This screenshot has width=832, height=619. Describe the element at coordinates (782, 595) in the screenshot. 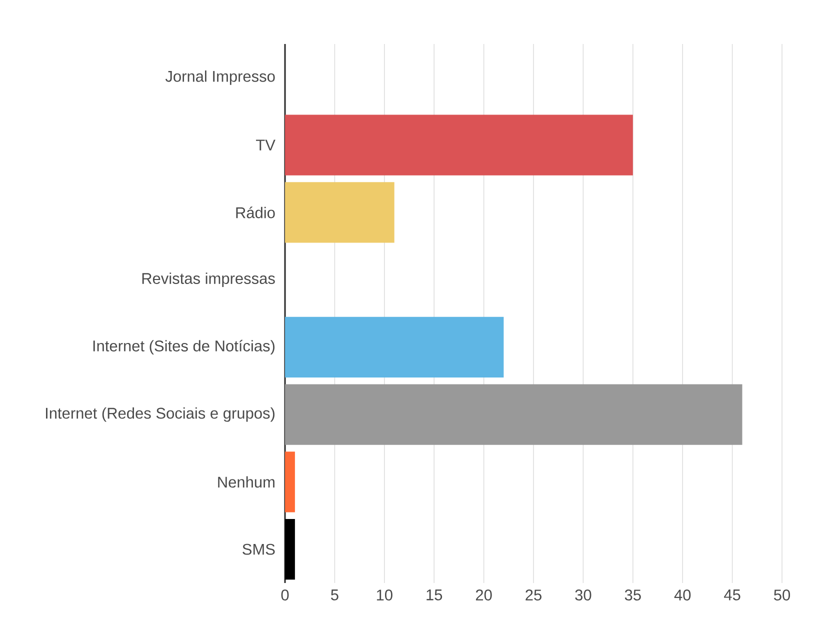

I see `x-tick-label: 50` at that location.